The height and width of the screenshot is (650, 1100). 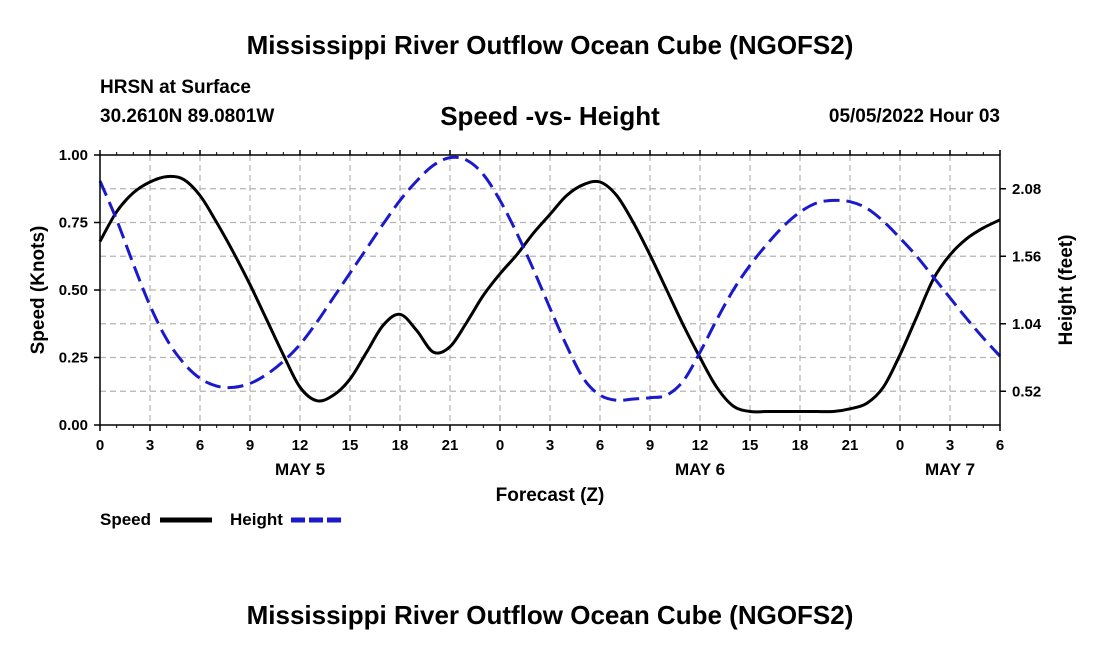 I want to click on legend-height-label: Height, so click(x=256, y=519).